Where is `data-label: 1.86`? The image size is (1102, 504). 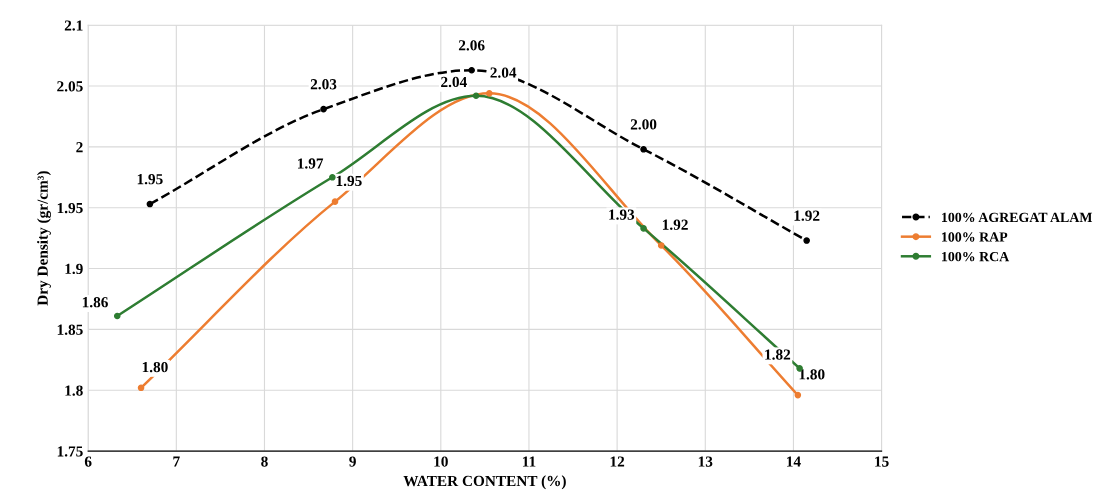 data-label: 1.86 is located at coordinates (95, 302).